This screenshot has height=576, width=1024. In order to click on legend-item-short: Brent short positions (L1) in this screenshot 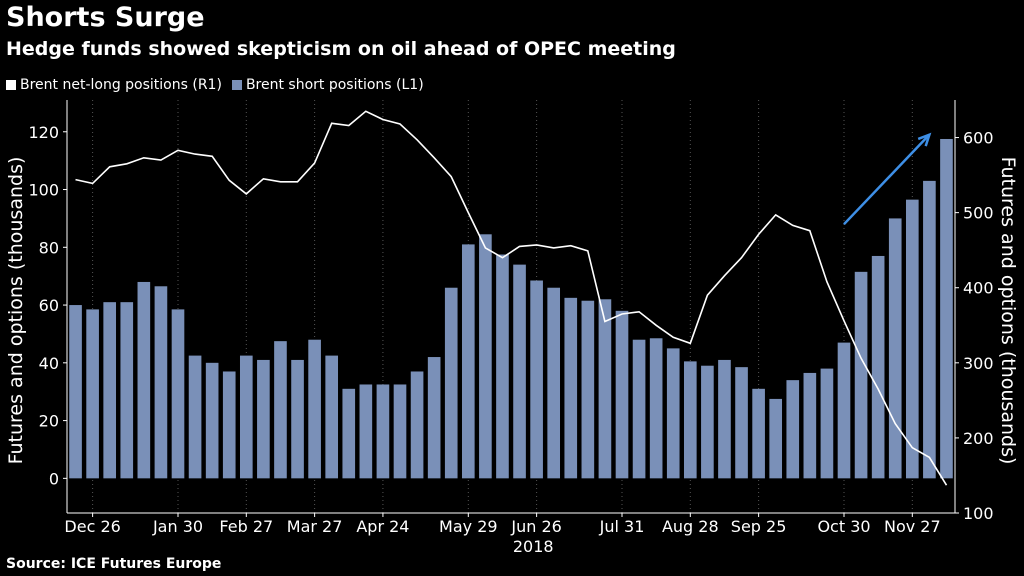, I will do `click(327, 85)`.